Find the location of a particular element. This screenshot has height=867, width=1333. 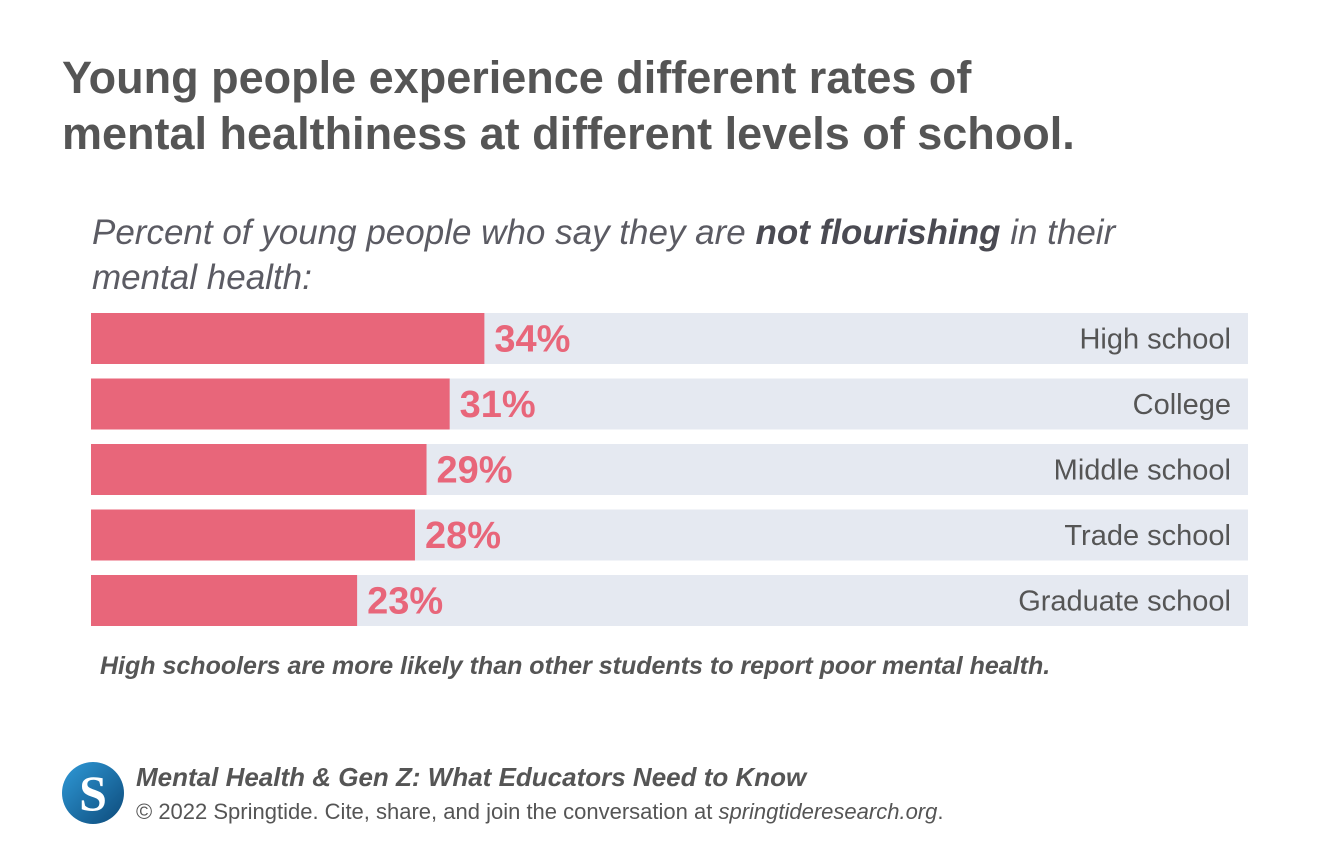

logo-letter: S is located at coordinates (93, 793).